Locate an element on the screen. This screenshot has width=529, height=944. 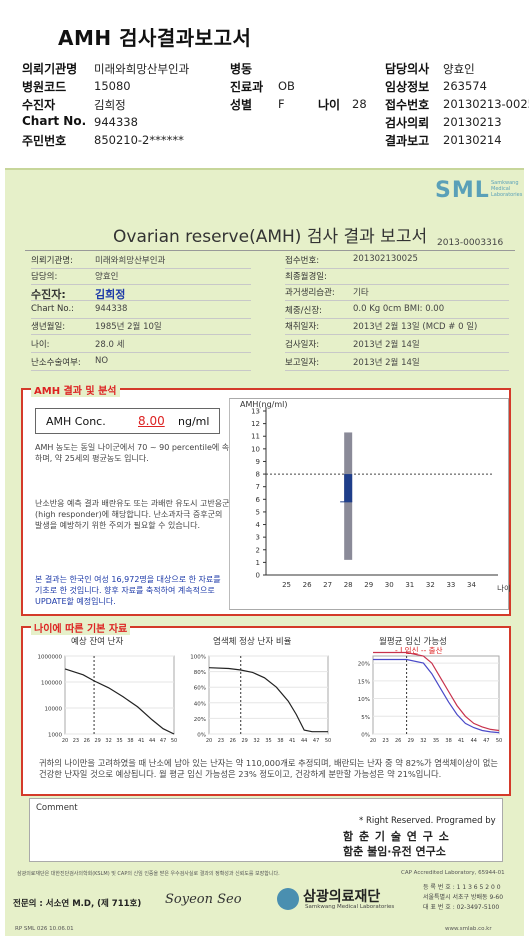
x-axis-label: 나이 is located at coordinates (503, 588).